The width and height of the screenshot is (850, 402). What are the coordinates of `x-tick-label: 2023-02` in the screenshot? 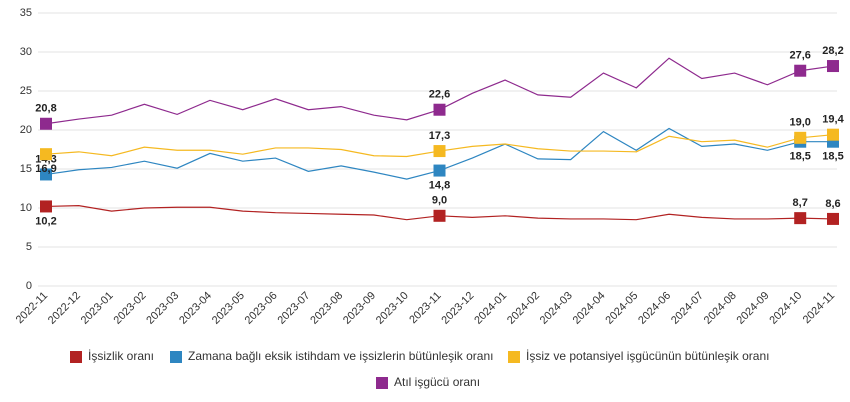 It's located at (130, 308).